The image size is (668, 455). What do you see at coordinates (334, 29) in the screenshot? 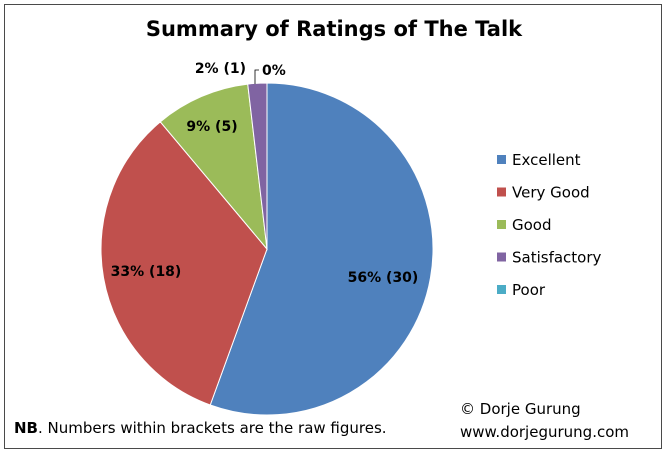
I see `chart-title: Summary of Ratings of The Talk` at bounding box center [334, 29].